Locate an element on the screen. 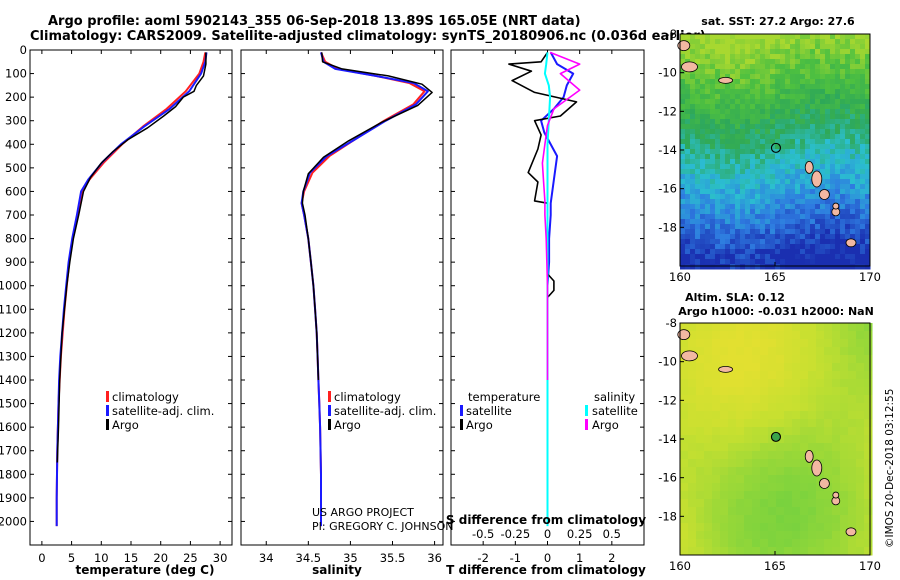 This screenshot has width=900, height=580. y-tick-label: 1300 is located at coordinates (13, 356).